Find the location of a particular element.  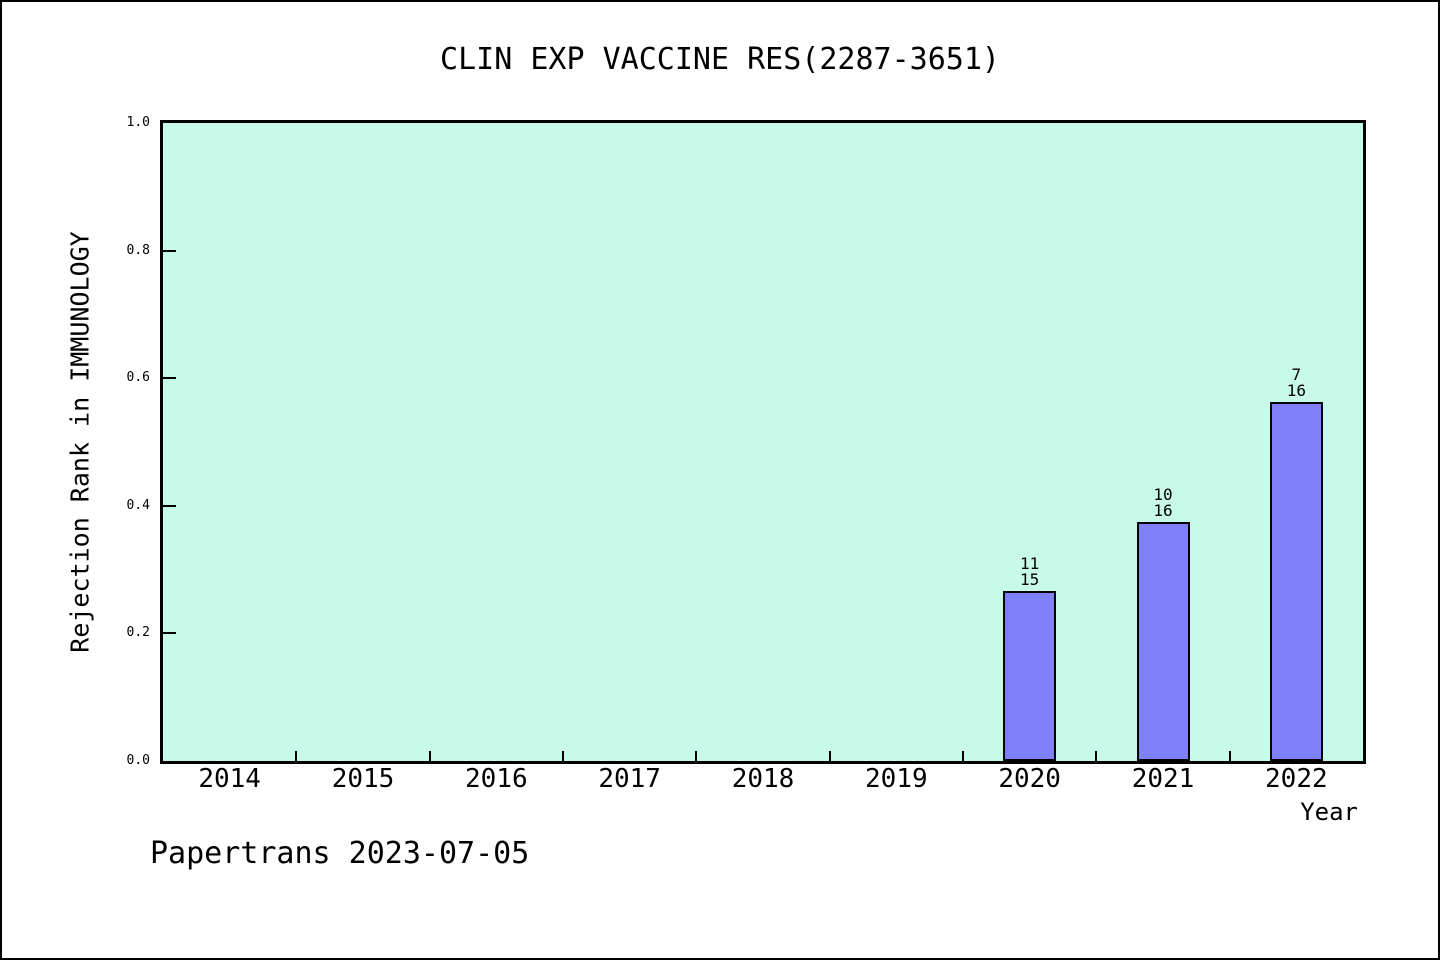

y-axis-title: Rejection Rank in IMMUNOLOGY is located at coordinates (80, 442).